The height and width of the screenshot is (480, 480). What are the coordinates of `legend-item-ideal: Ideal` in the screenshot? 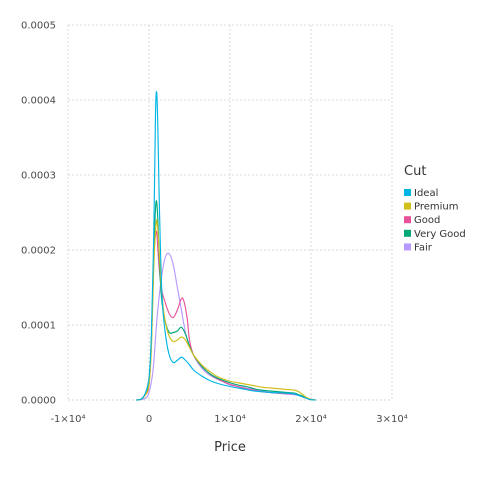 It's located at (421, 193).